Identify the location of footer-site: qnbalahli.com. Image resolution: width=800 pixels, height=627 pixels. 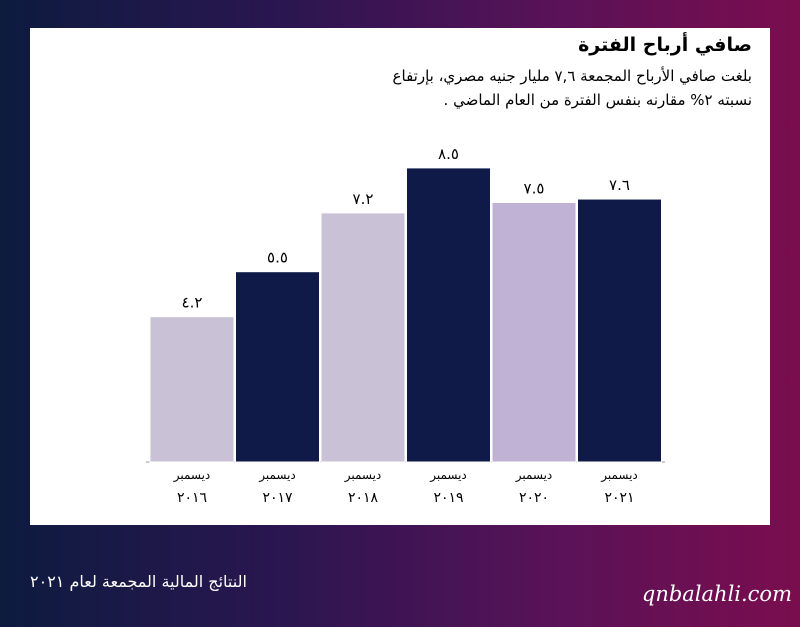
(716, 594).